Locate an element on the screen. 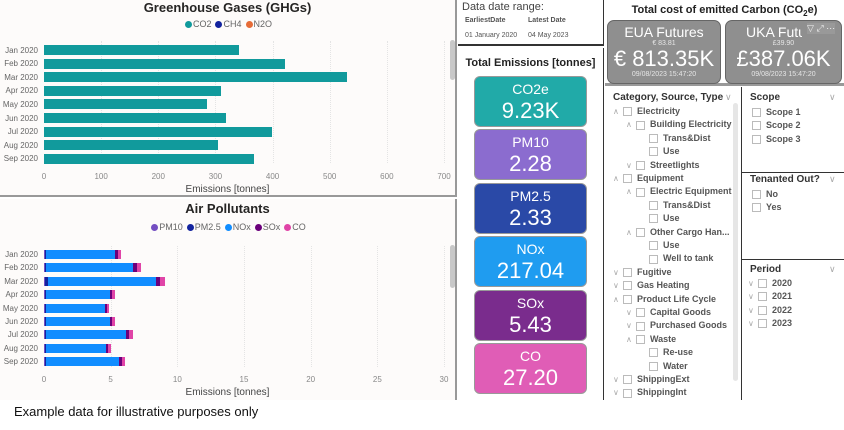  co-legend-label: CO is located at coordinates (299, 227).